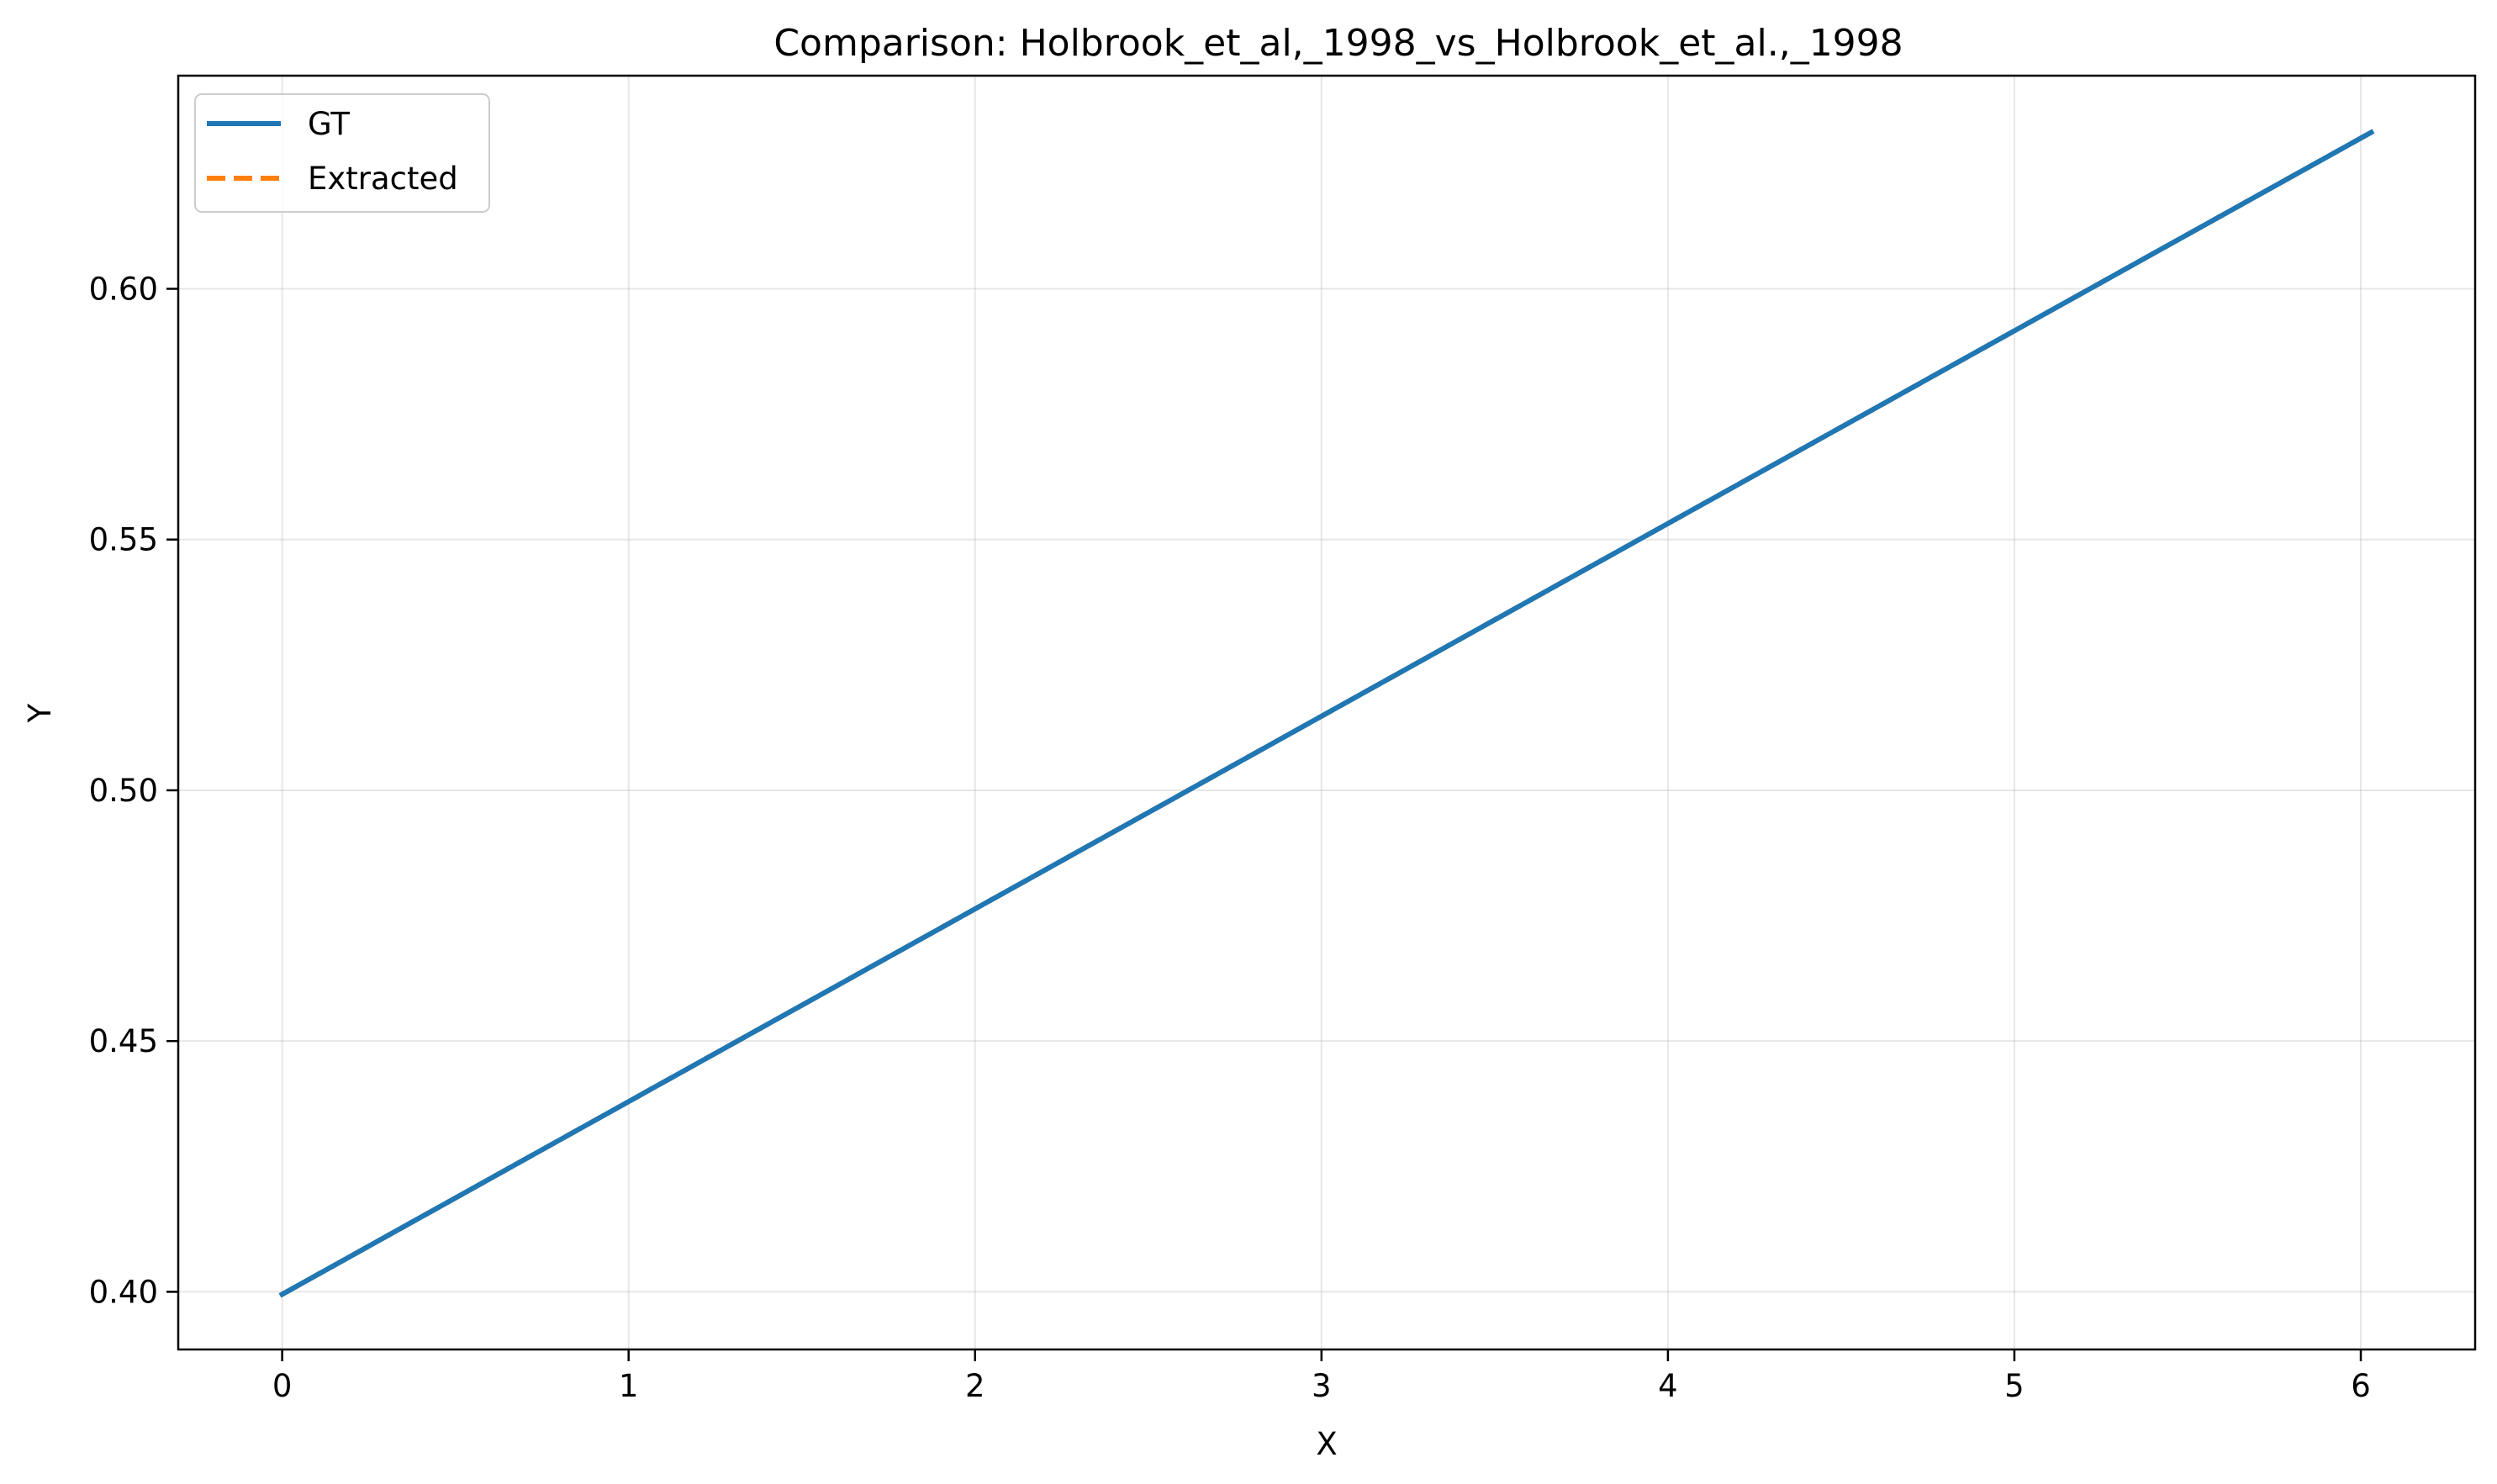 This screenshot has height=1484, width=2497. I want to click on x-axis-label: X, so click(1326, 1444).